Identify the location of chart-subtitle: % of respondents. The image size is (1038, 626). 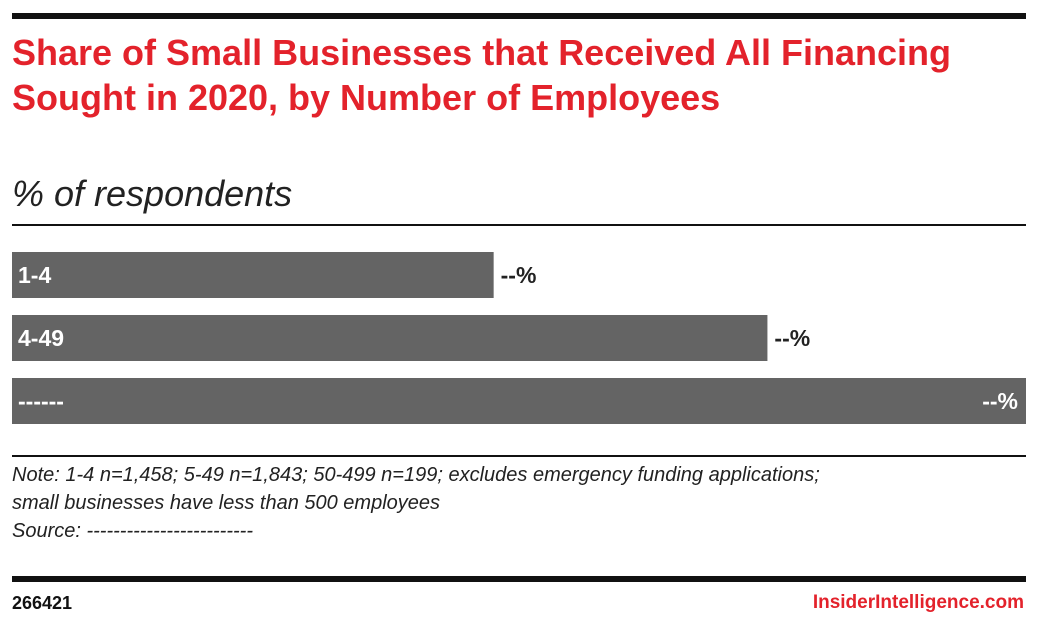
(152, 193).